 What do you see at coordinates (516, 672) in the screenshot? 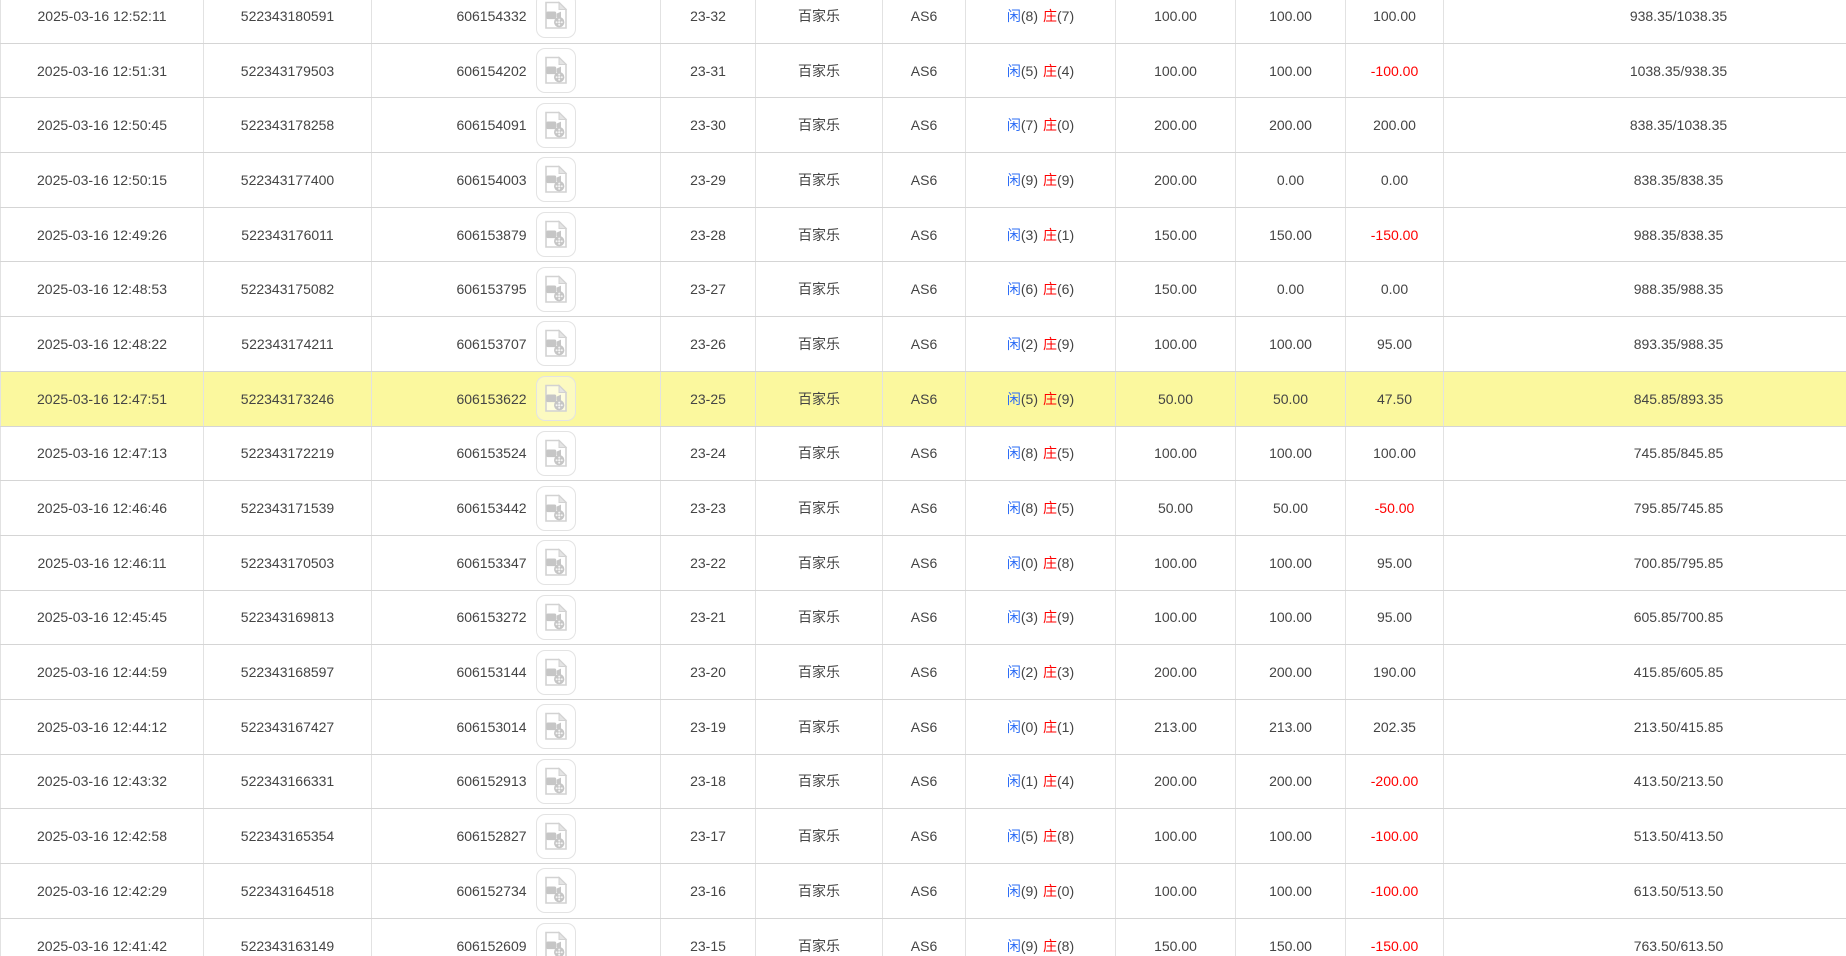
I see `game-number-group: 606153144` at bounding box center [516, 672].